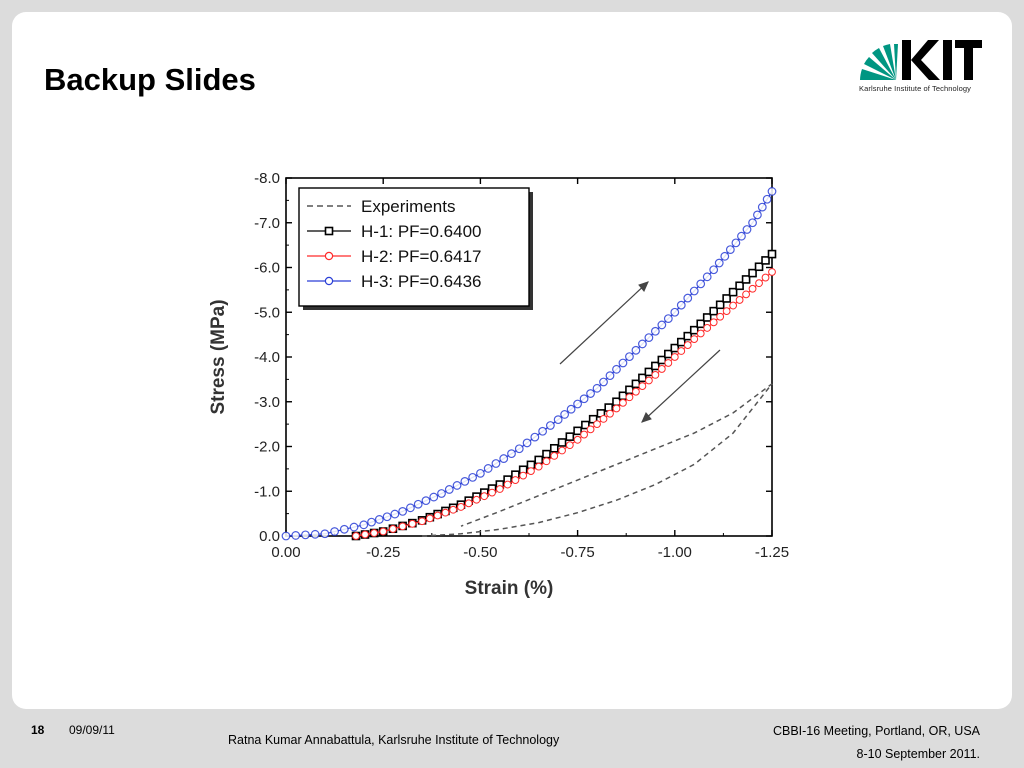 The height and width of the screenshot is (768, 1024). Describe the element at coordinates (597, 460) in the screenshot. I see `series-line-experiments` at that location.